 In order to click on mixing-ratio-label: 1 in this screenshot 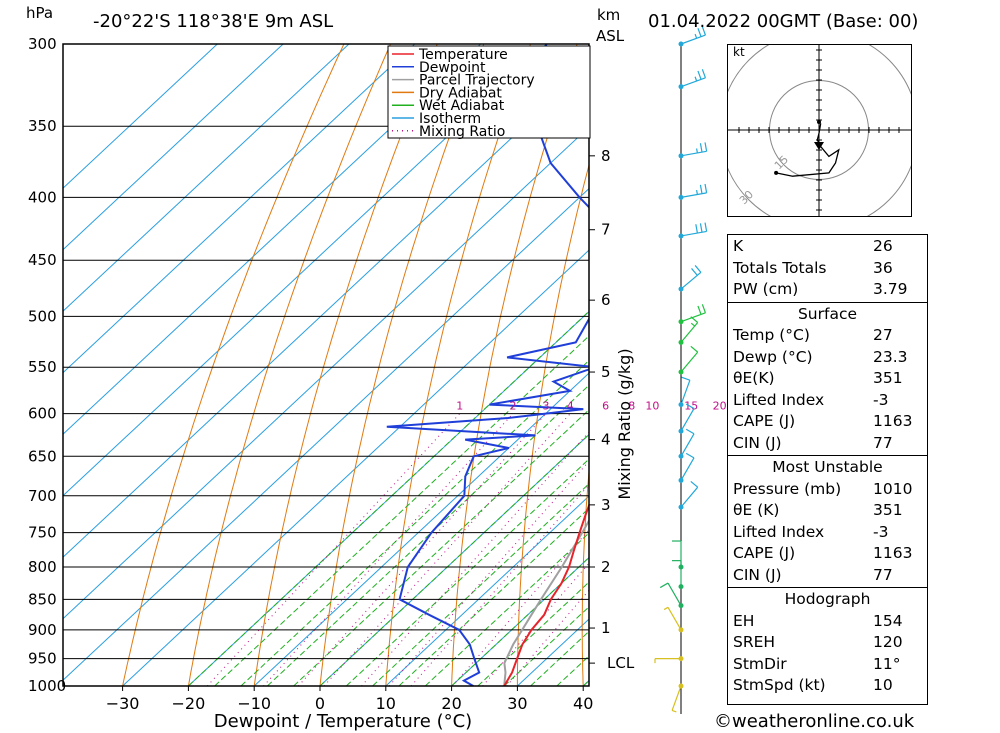, I will do `click(459, 406)`.